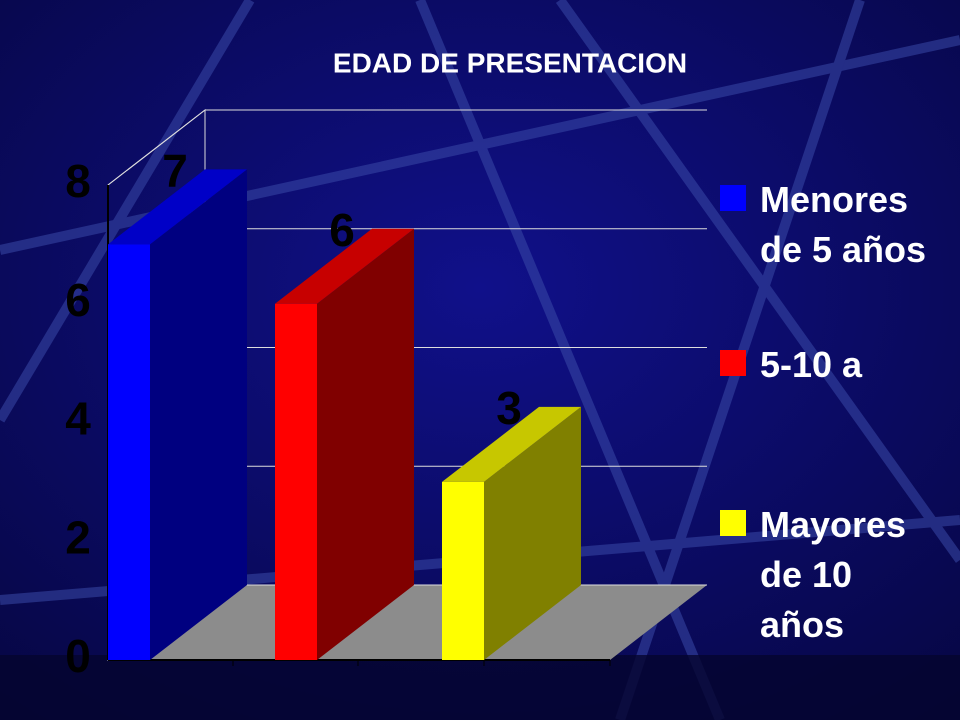 The width and height of the screenshot is (960, 720). What do you see at coordinates (78, 656) in the screenshot?
I see `y-tick-label: 0` at bounding box center [78, 656].